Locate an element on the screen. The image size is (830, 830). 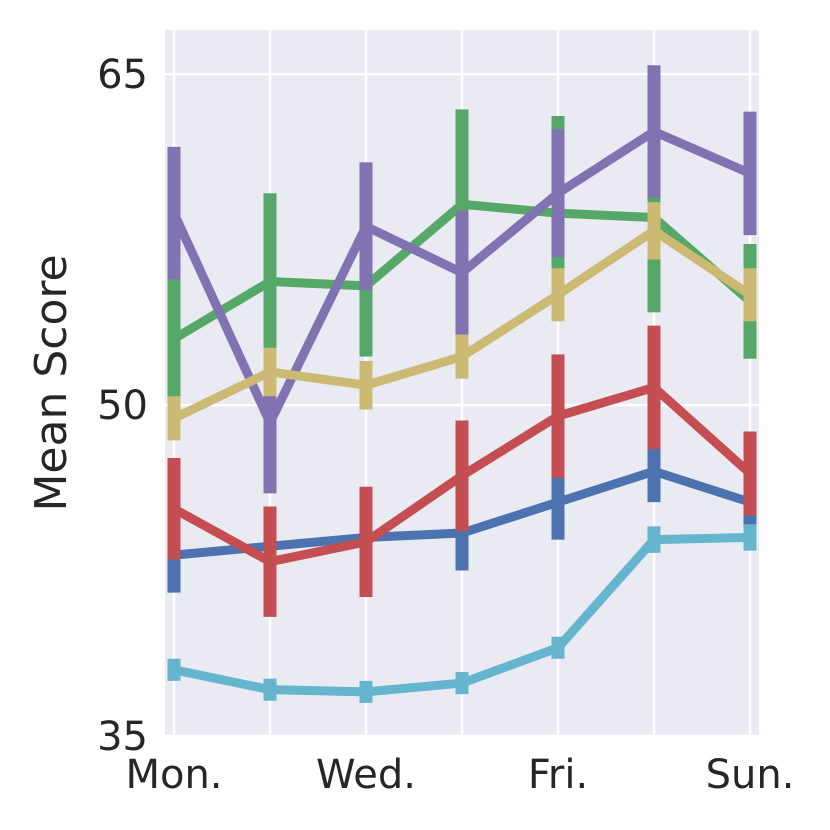
x-tick-label: Fri. is located at coordinates (558, 775).